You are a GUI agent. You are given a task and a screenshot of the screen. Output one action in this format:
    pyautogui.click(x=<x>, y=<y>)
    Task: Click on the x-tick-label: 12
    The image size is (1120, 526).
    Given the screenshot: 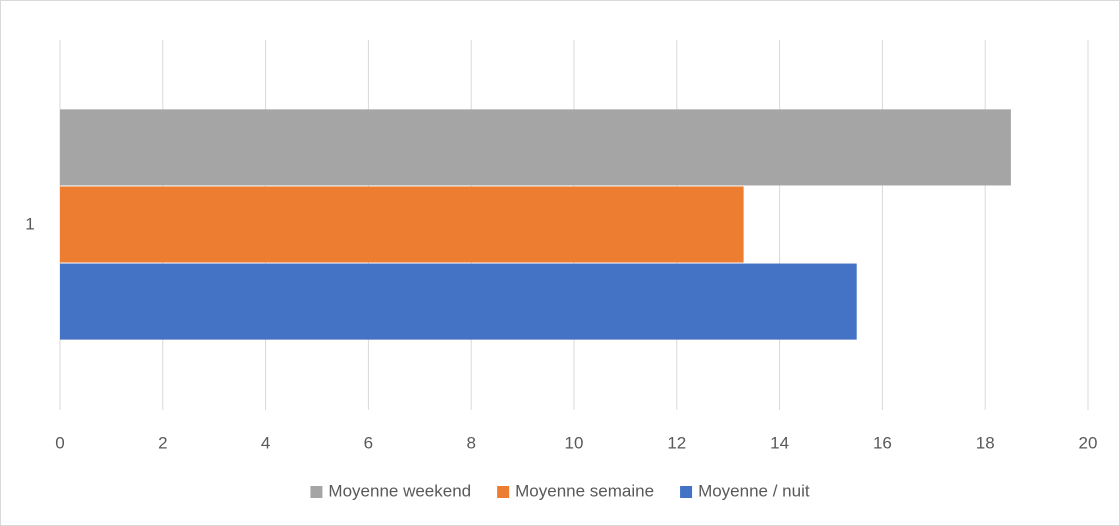 What is the action you would take?
    pyautogui.click(x=676, y=442)
    